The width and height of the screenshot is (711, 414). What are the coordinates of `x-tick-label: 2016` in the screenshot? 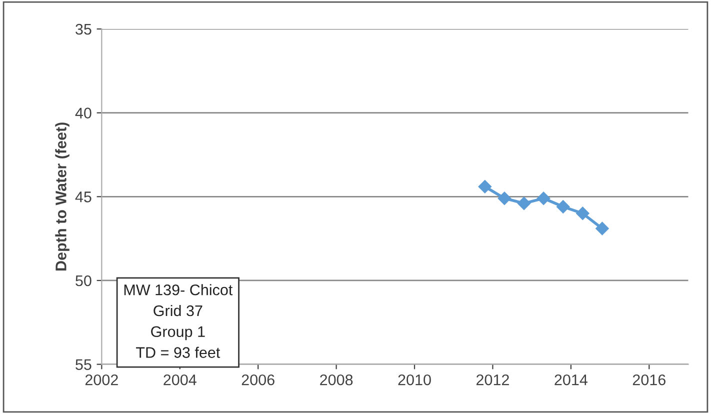 It's located at (649, 380).